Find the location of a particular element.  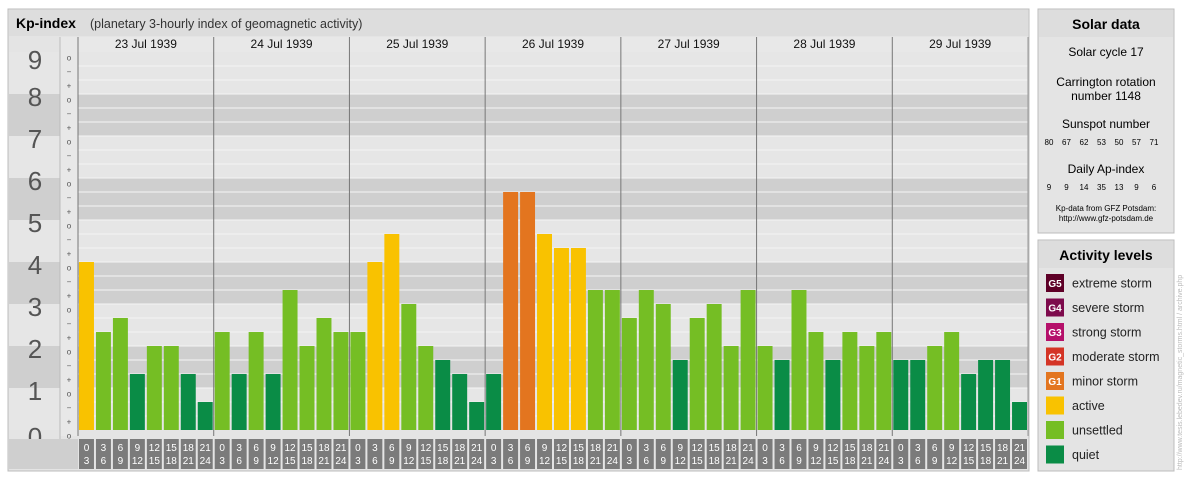

interval-start-label: 9 is located at coordinates (816, 448).